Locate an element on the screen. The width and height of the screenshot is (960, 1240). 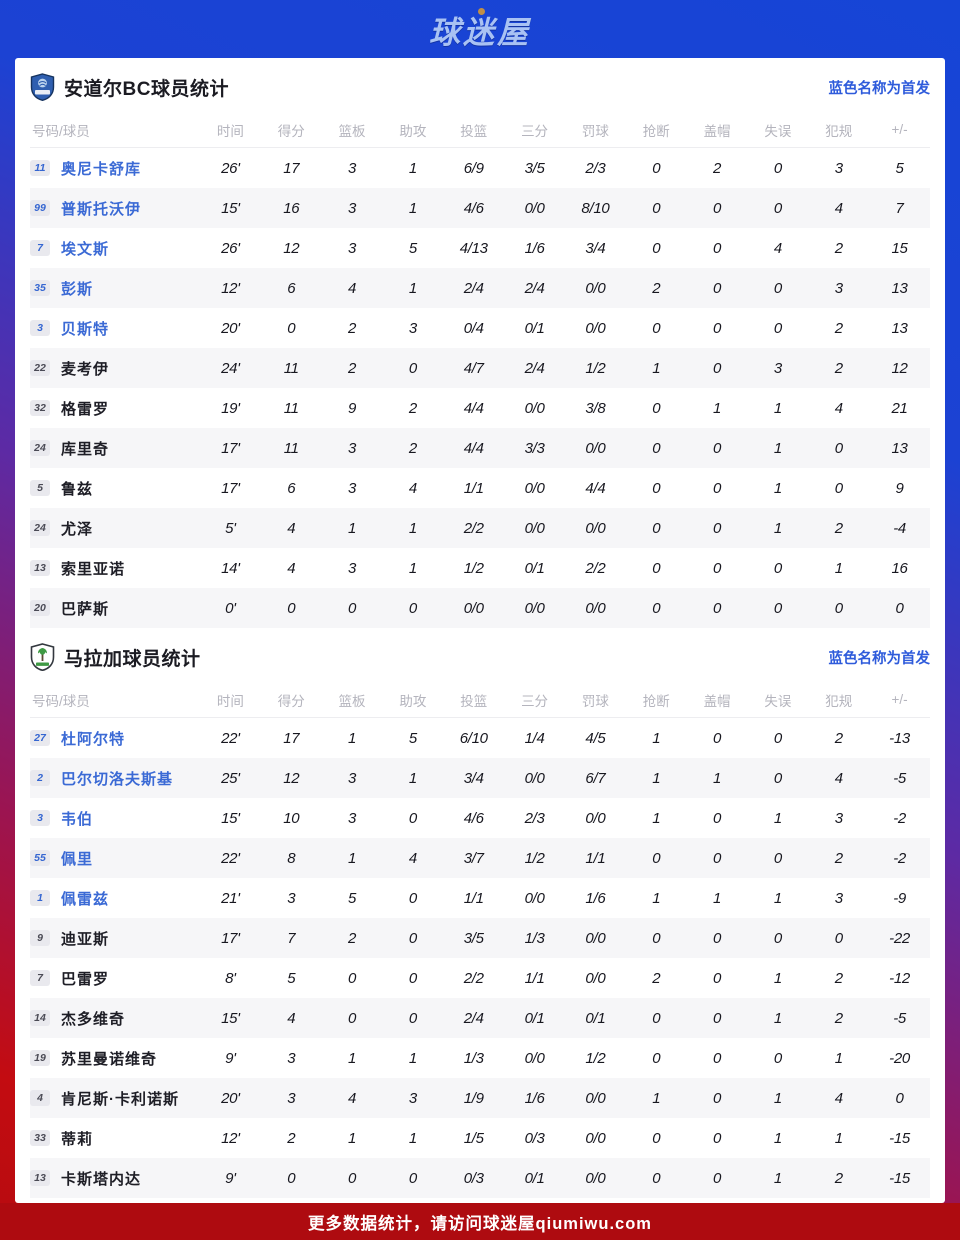
player-row: 33 蒂莉 12' 2 1 1 1/5 0/3 0/0 0 0 1 1 -15 is located at coordinates (480, 1138).